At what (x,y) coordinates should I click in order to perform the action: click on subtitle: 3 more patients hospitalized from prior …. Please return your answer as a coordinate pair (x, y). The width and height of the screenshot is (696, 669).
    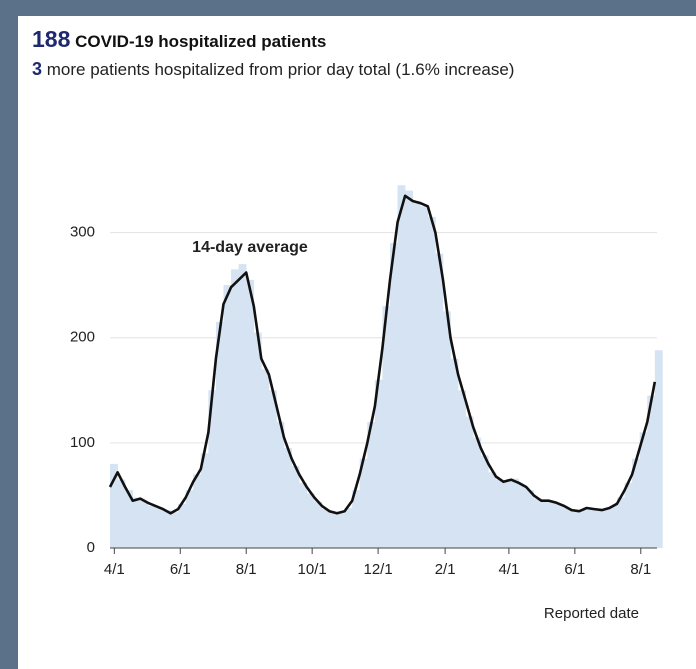
    Looking at the image, I should click on (273, 69).